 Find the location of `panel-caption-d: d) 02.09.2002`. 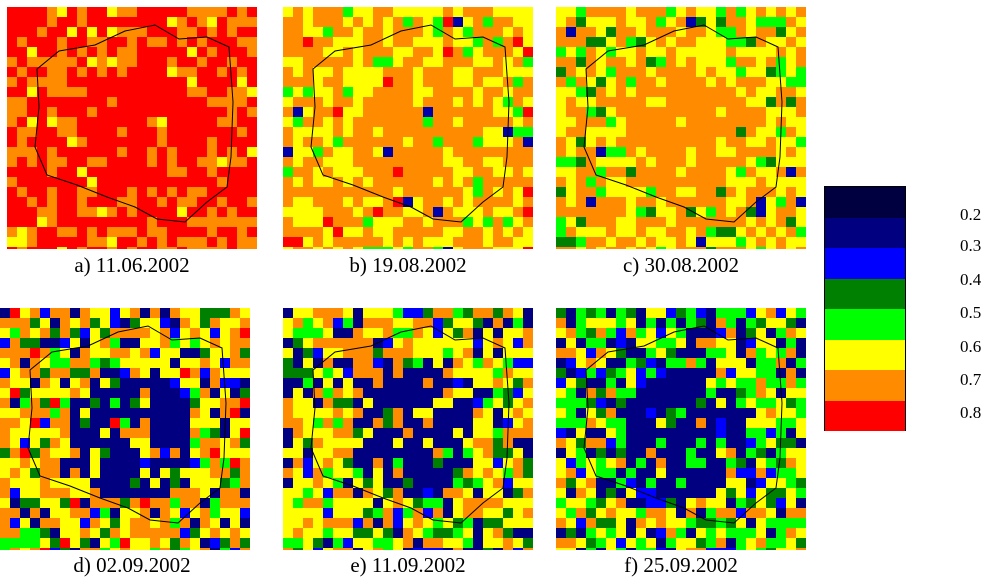

panel-caption-d: d) 02.09.2002 is located at coordinates (132, 565).